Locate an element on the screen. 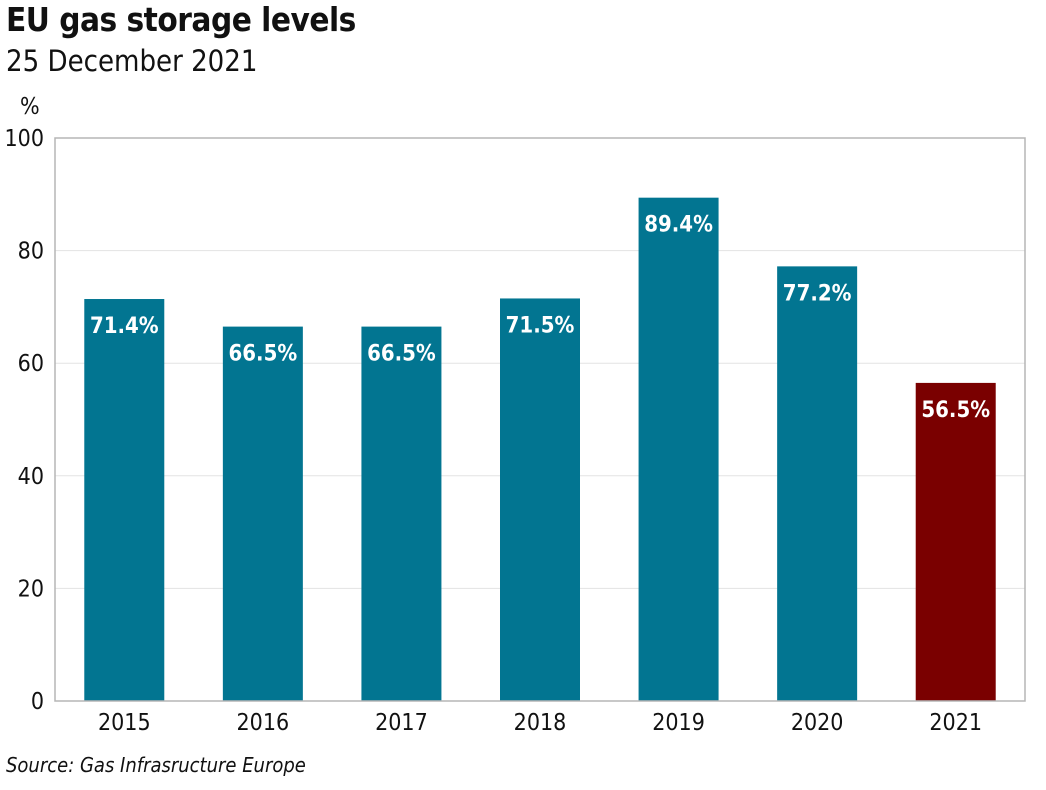 Image resolution: width=1046 pixels, height=790 pixels. y-tick-label: 80 is located at coordinates (31, 252).